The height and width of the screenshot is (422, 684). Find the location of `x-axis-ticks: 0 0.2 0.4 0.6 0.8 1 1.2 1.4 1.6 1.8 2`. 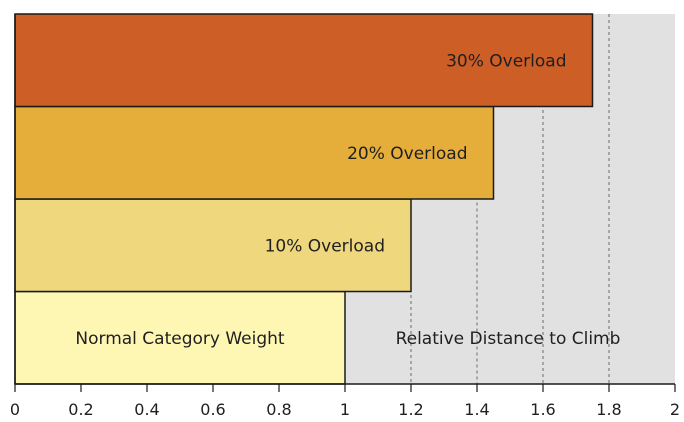

x-axis-ticks: 0 0.2 0.4 0.6 0.8 1 1.2 1.4 1.6 1.8 2 is located at coordinates (345, 401).